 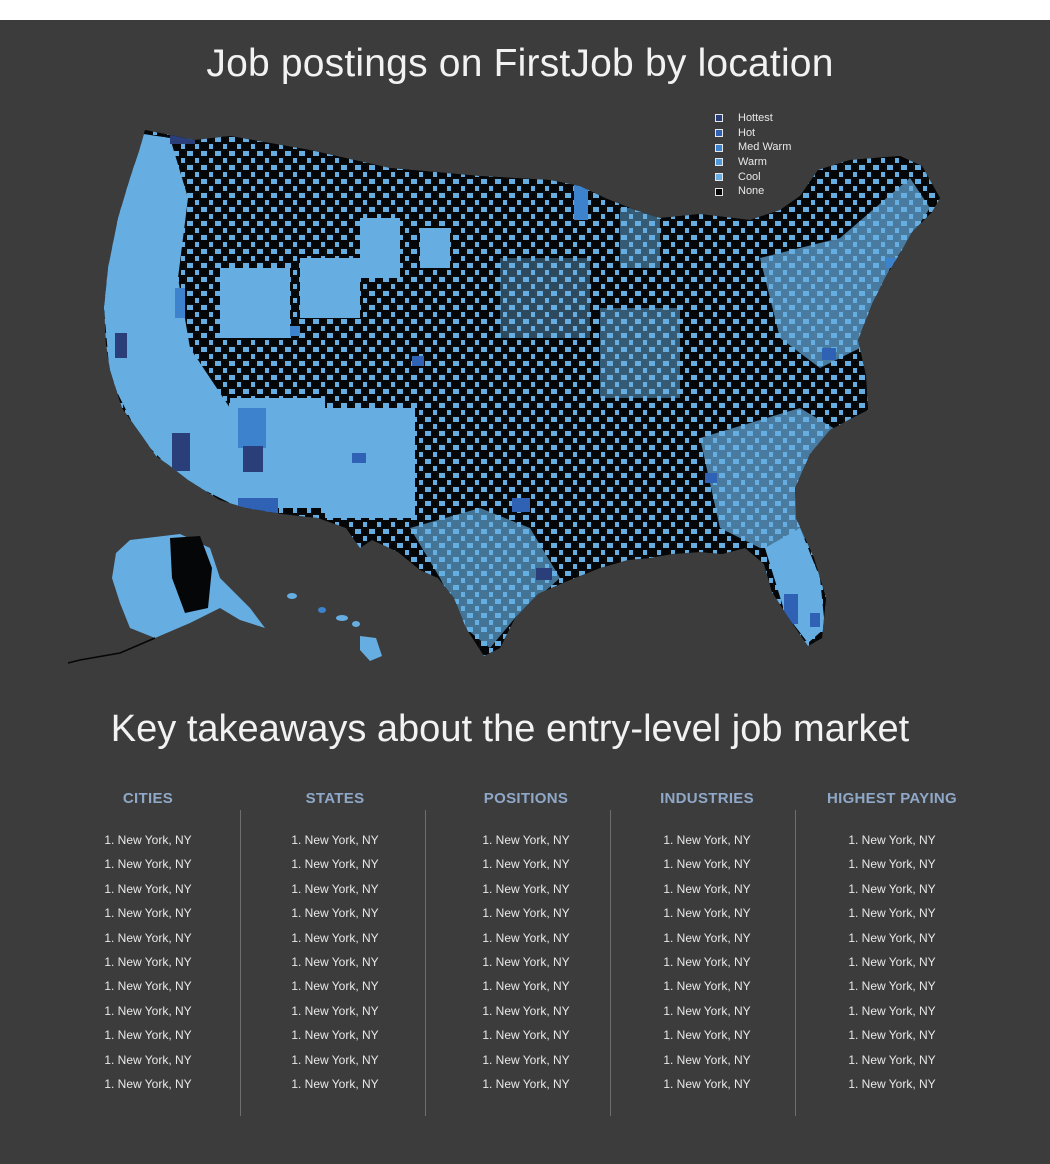 I want to click on legend-label: Hottest, so click(x=755, y=118).